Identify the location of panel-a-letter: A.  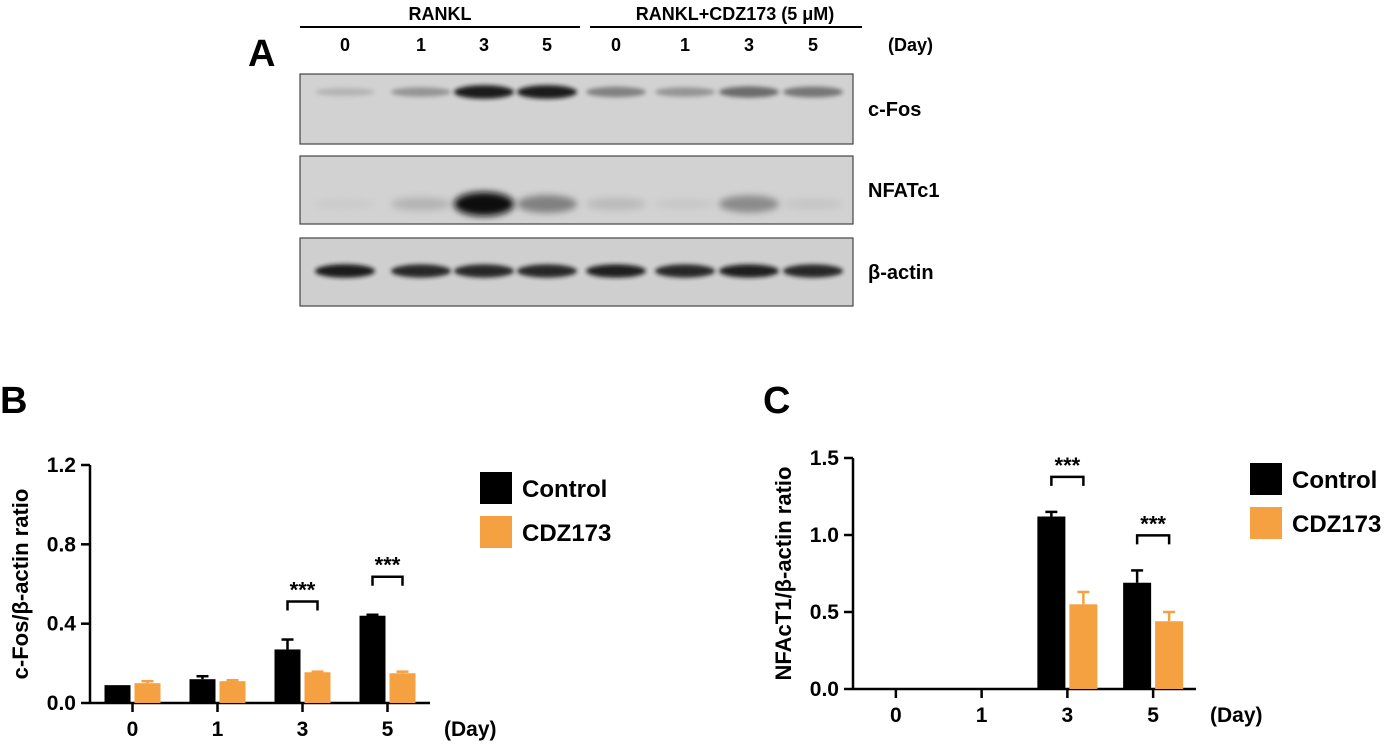
(261, 54).